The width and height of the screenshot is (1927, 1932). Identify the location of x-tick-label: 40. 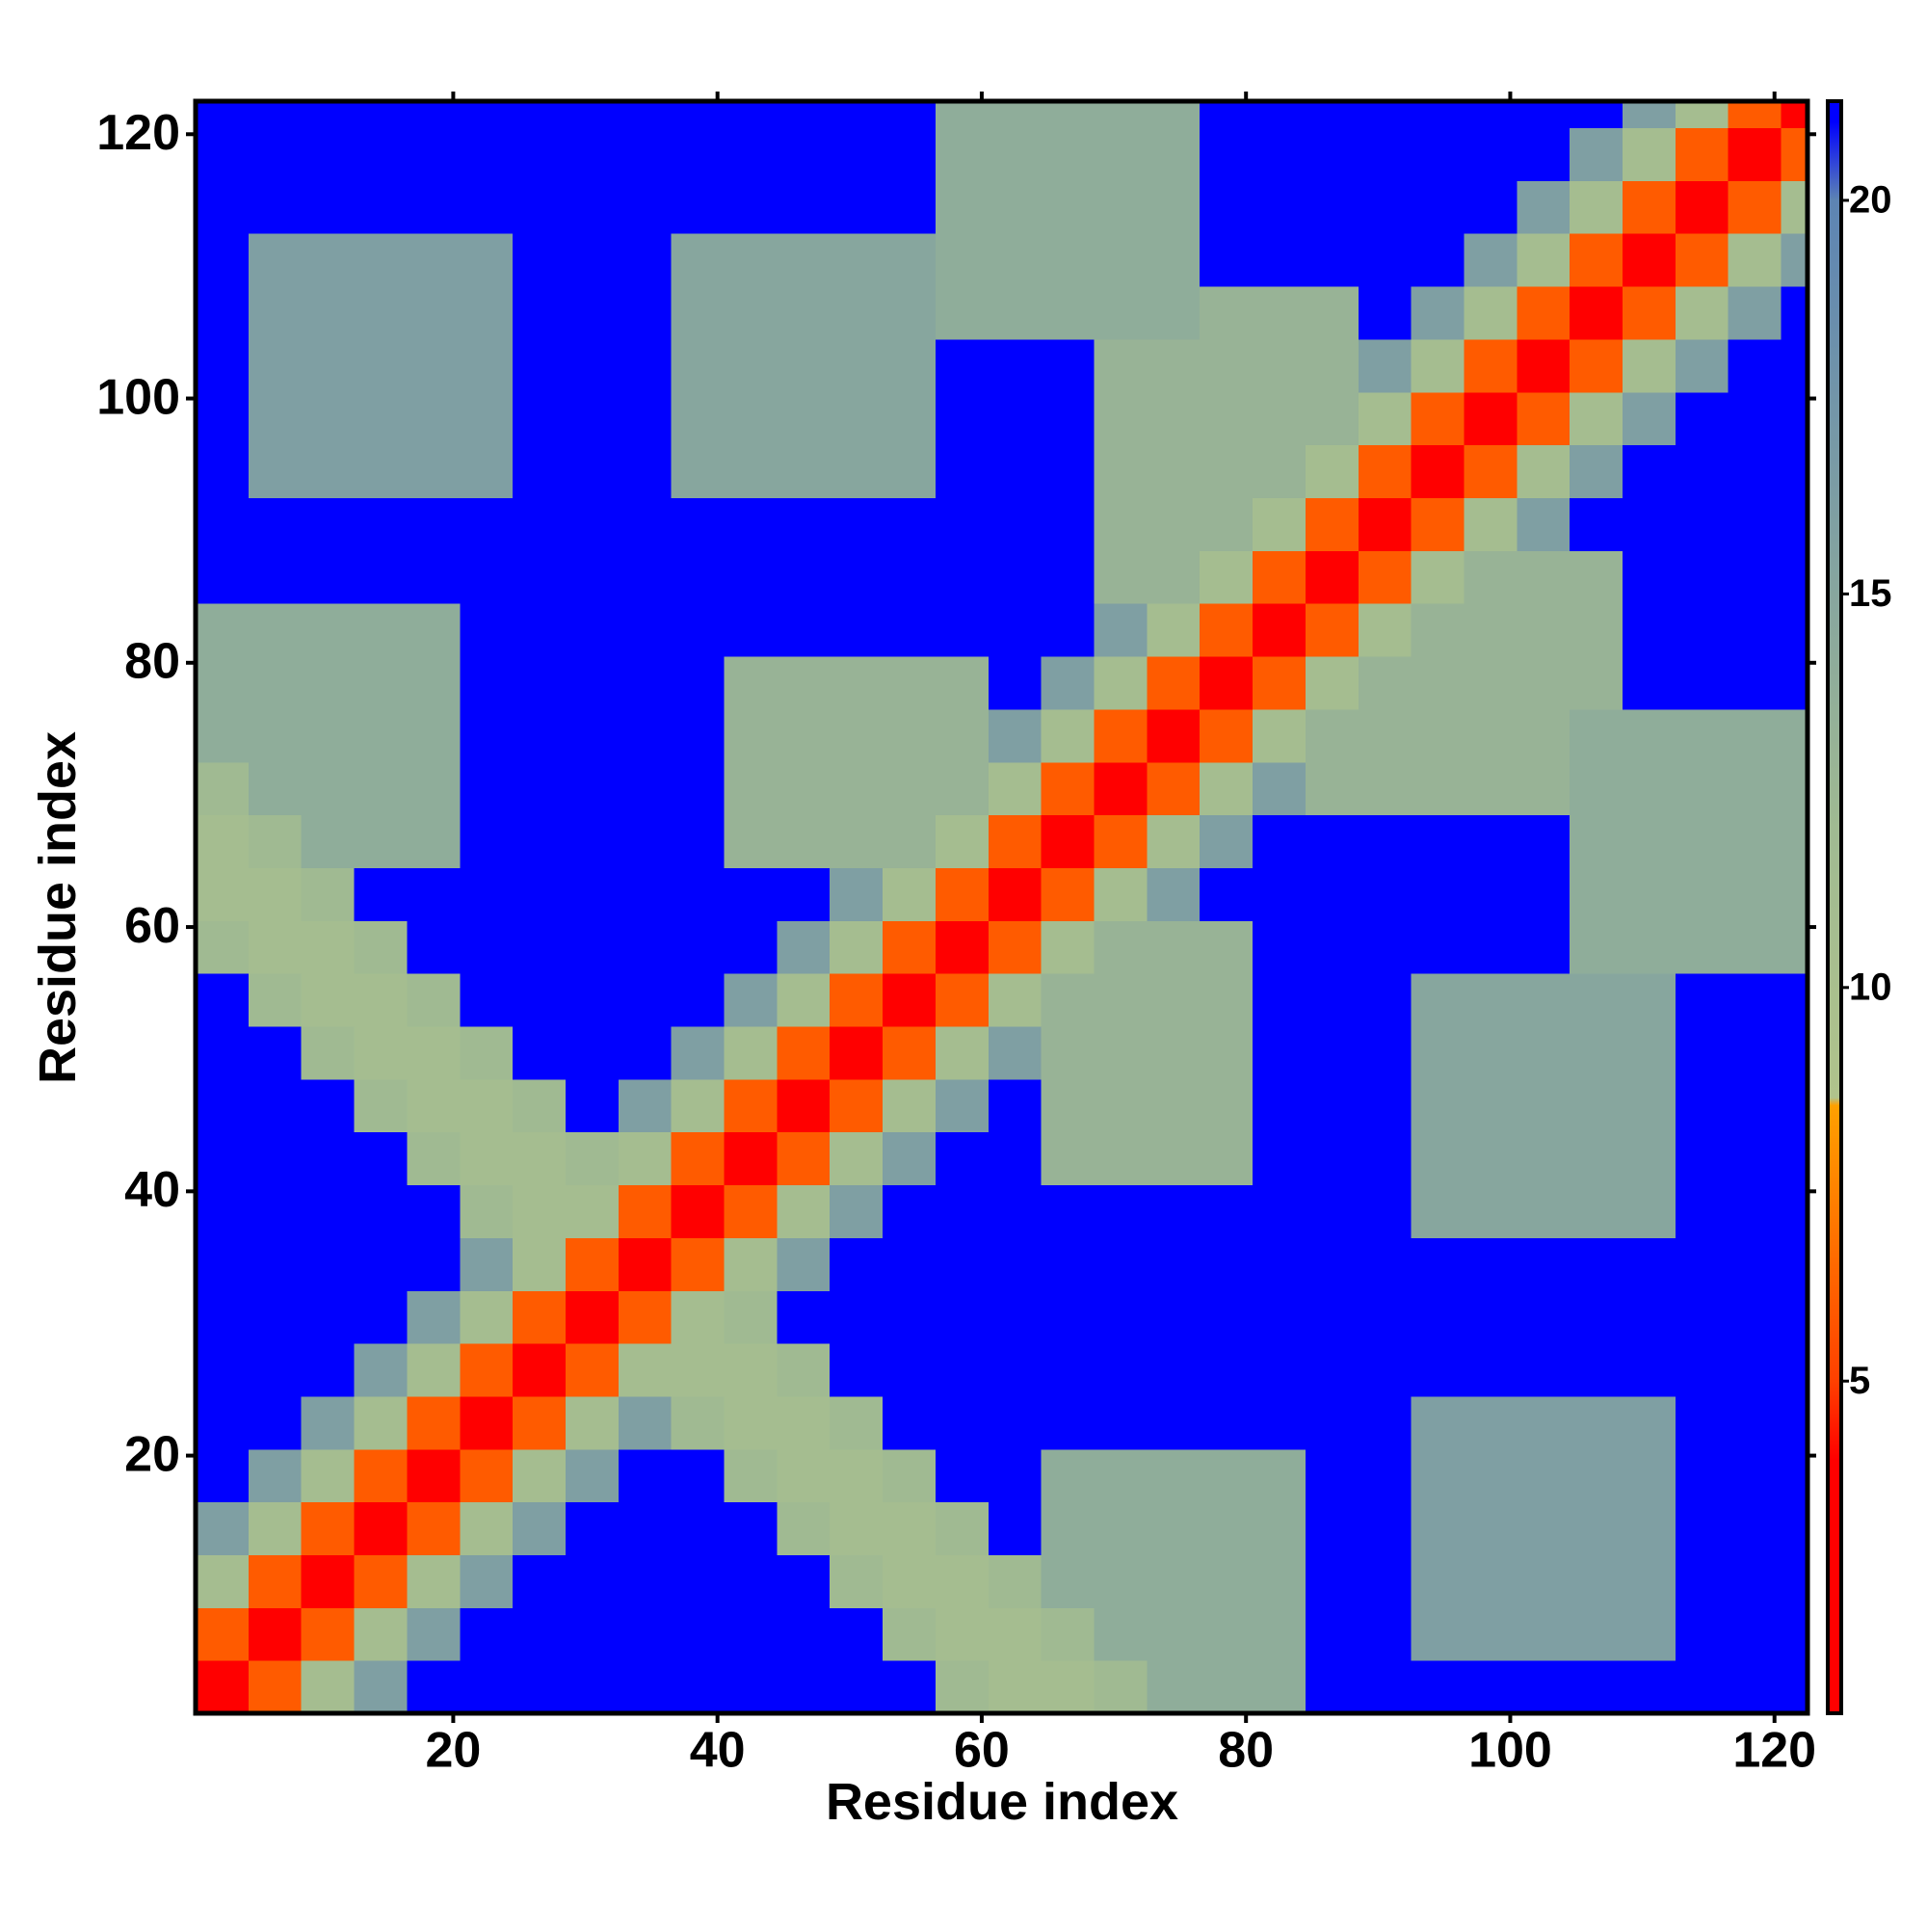
(718, 1751).